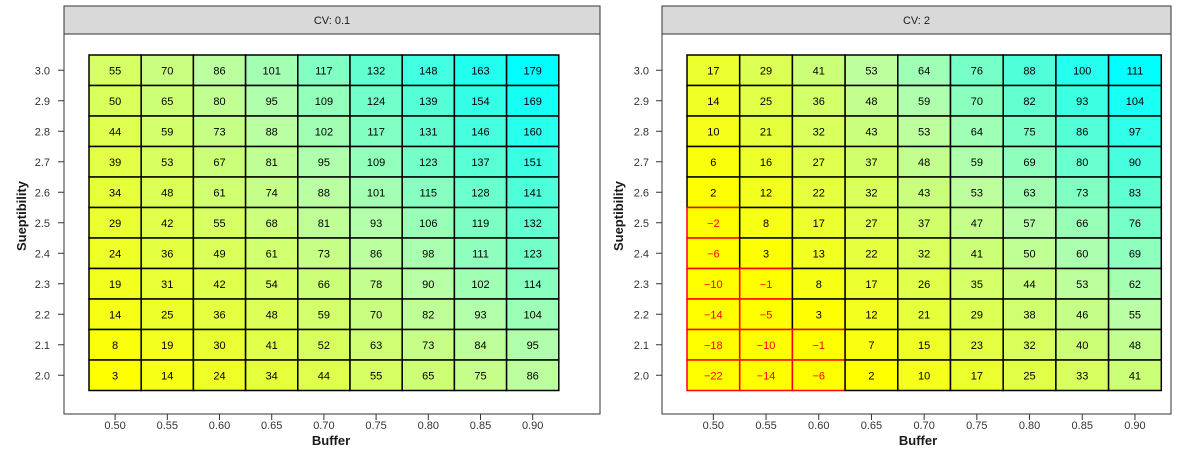  Describe the element at coordinates (1082, 315) in the screenshot. I see `cell-value-label: 46` at that location.